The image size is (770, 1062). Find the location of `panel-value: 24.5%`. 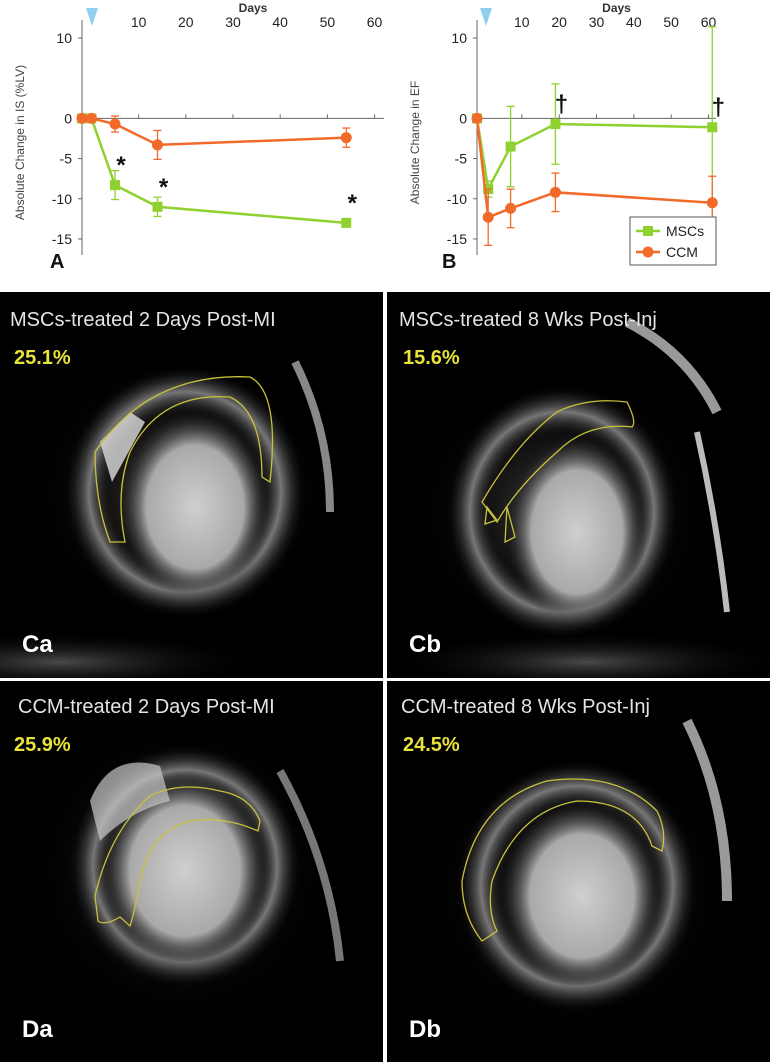

panel-value: 24.5% is located at coordinates (431, 745).